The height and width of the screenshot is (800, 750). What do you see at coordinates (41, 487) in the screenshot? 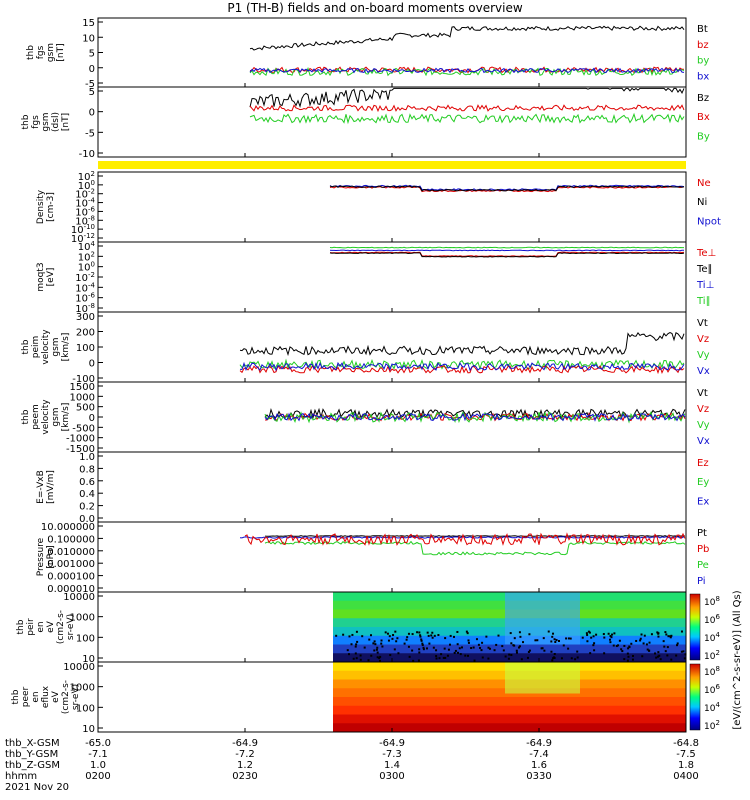
I see `y-axis-label: E=-VxB` at bounding box center [41, 487].